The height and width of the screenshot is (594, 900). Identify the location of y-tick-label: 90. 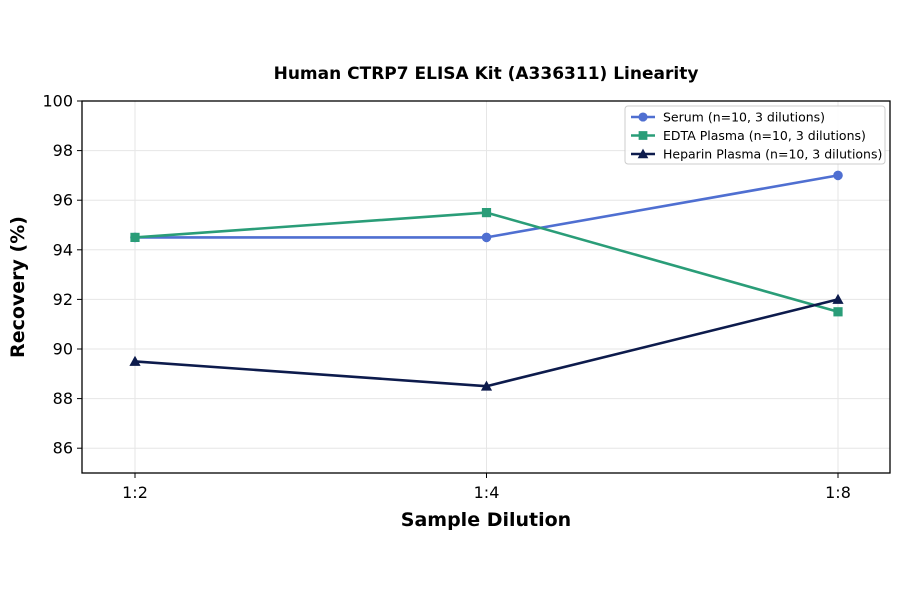
(63, 349).